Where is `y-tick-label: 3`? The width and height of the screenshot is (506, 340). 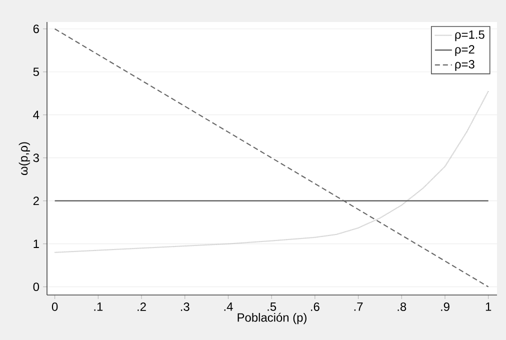
y-tick-label: 3 is located at coordinates (36, 158).